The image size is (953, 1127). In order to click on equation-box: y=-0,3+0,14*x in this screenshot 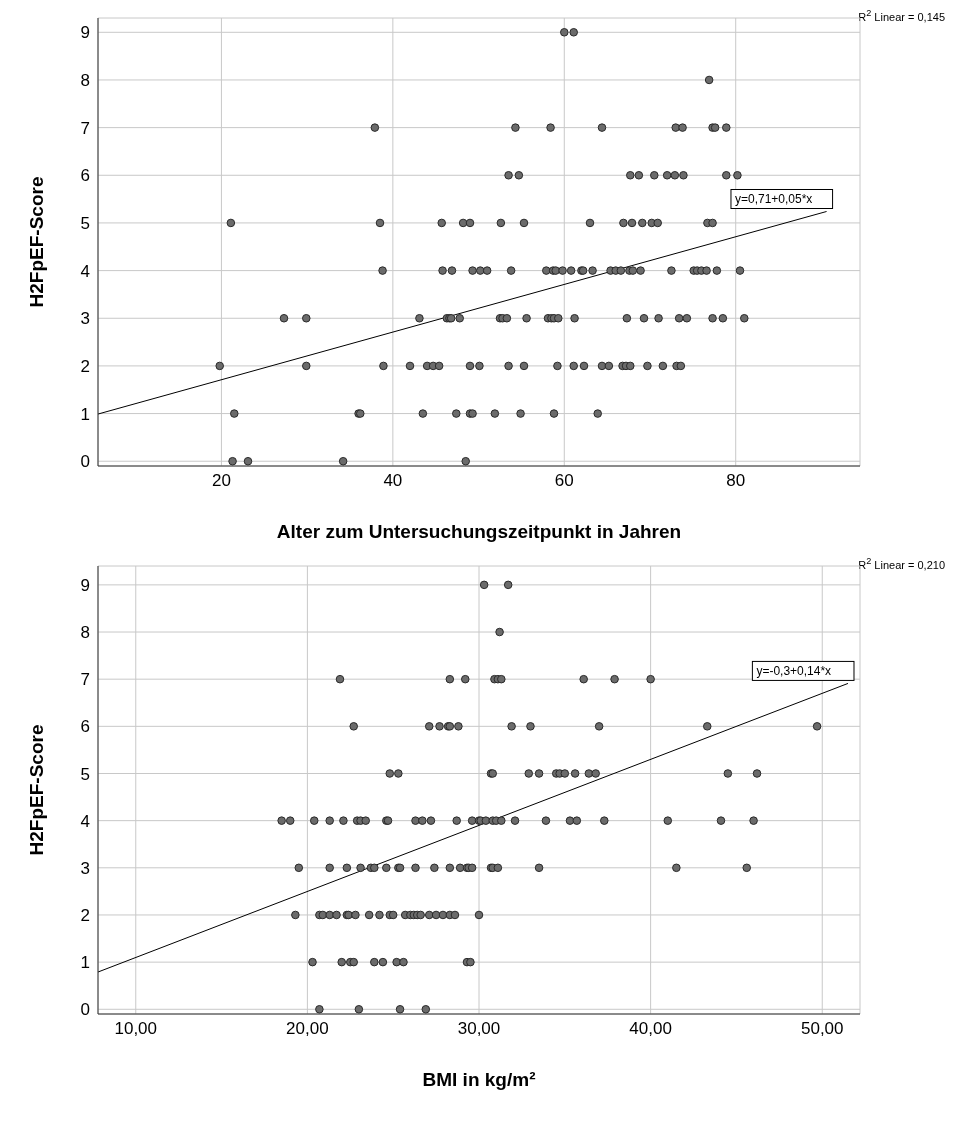, I will do `click(803, 670)`.